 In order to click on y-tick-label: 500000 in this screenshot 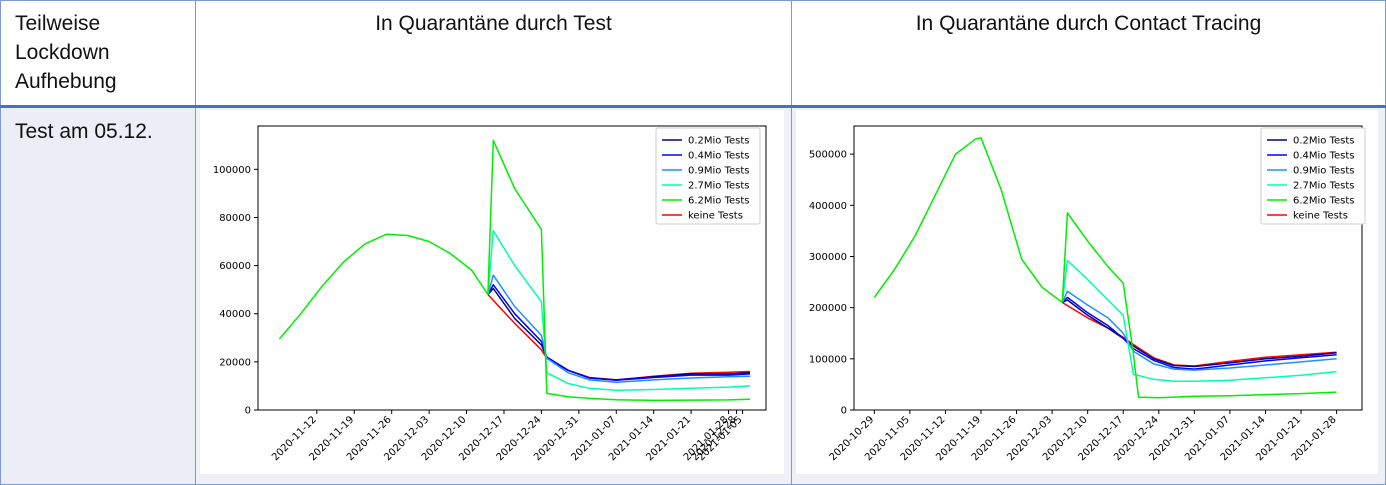, I will do `click(828, 155)`.